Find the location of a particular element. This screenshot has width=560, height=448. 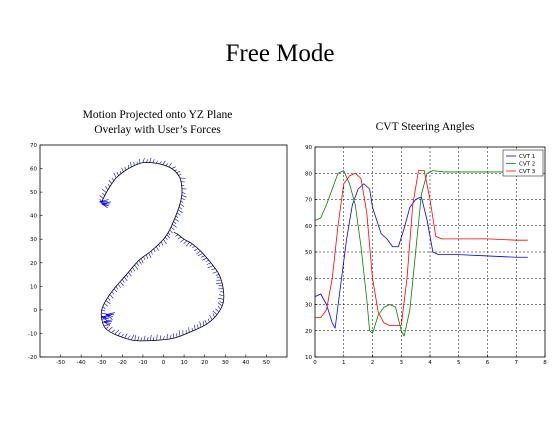

left-chart-title-line-2: Overlay with User’s Forces is located at coordinates (157, 130).